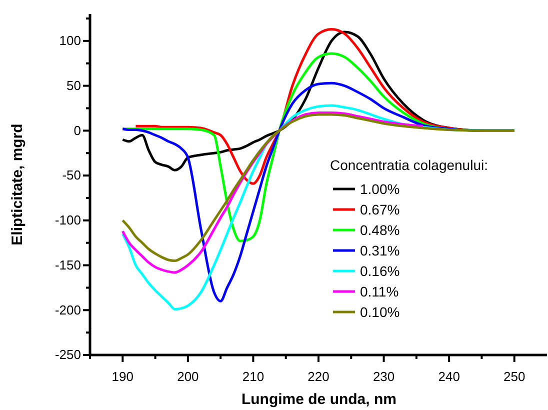 Image resolution: width=548 pixels, height=410 pixels. Describe the element at coordinates (123, 376) in the screenshot. I see `x-tick-label: 190` at that location.